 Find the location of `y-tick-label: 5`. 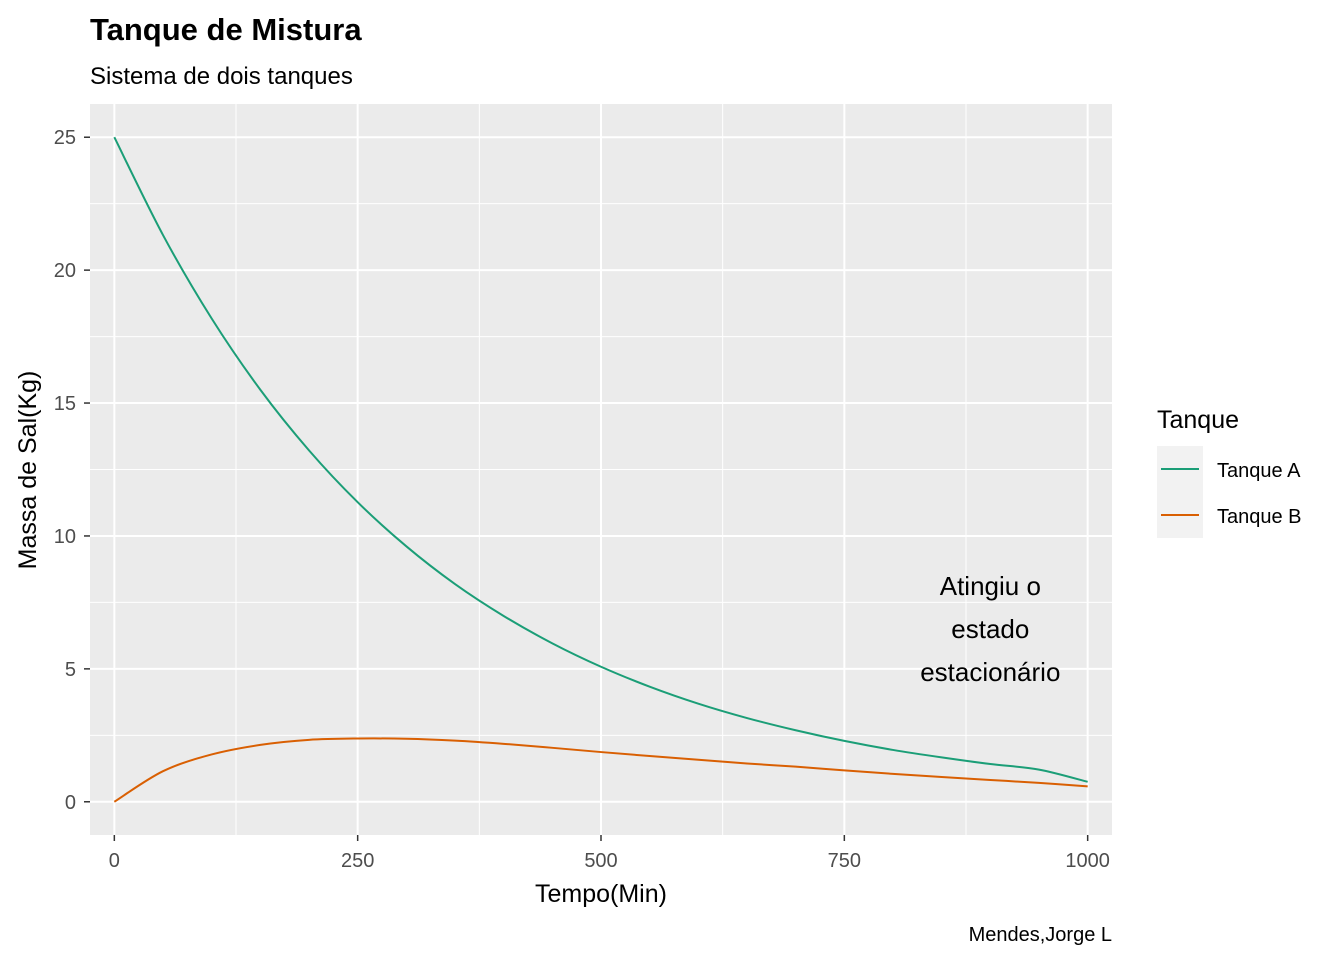

y-tick-label: 5 is located at coordinates (70, 670).